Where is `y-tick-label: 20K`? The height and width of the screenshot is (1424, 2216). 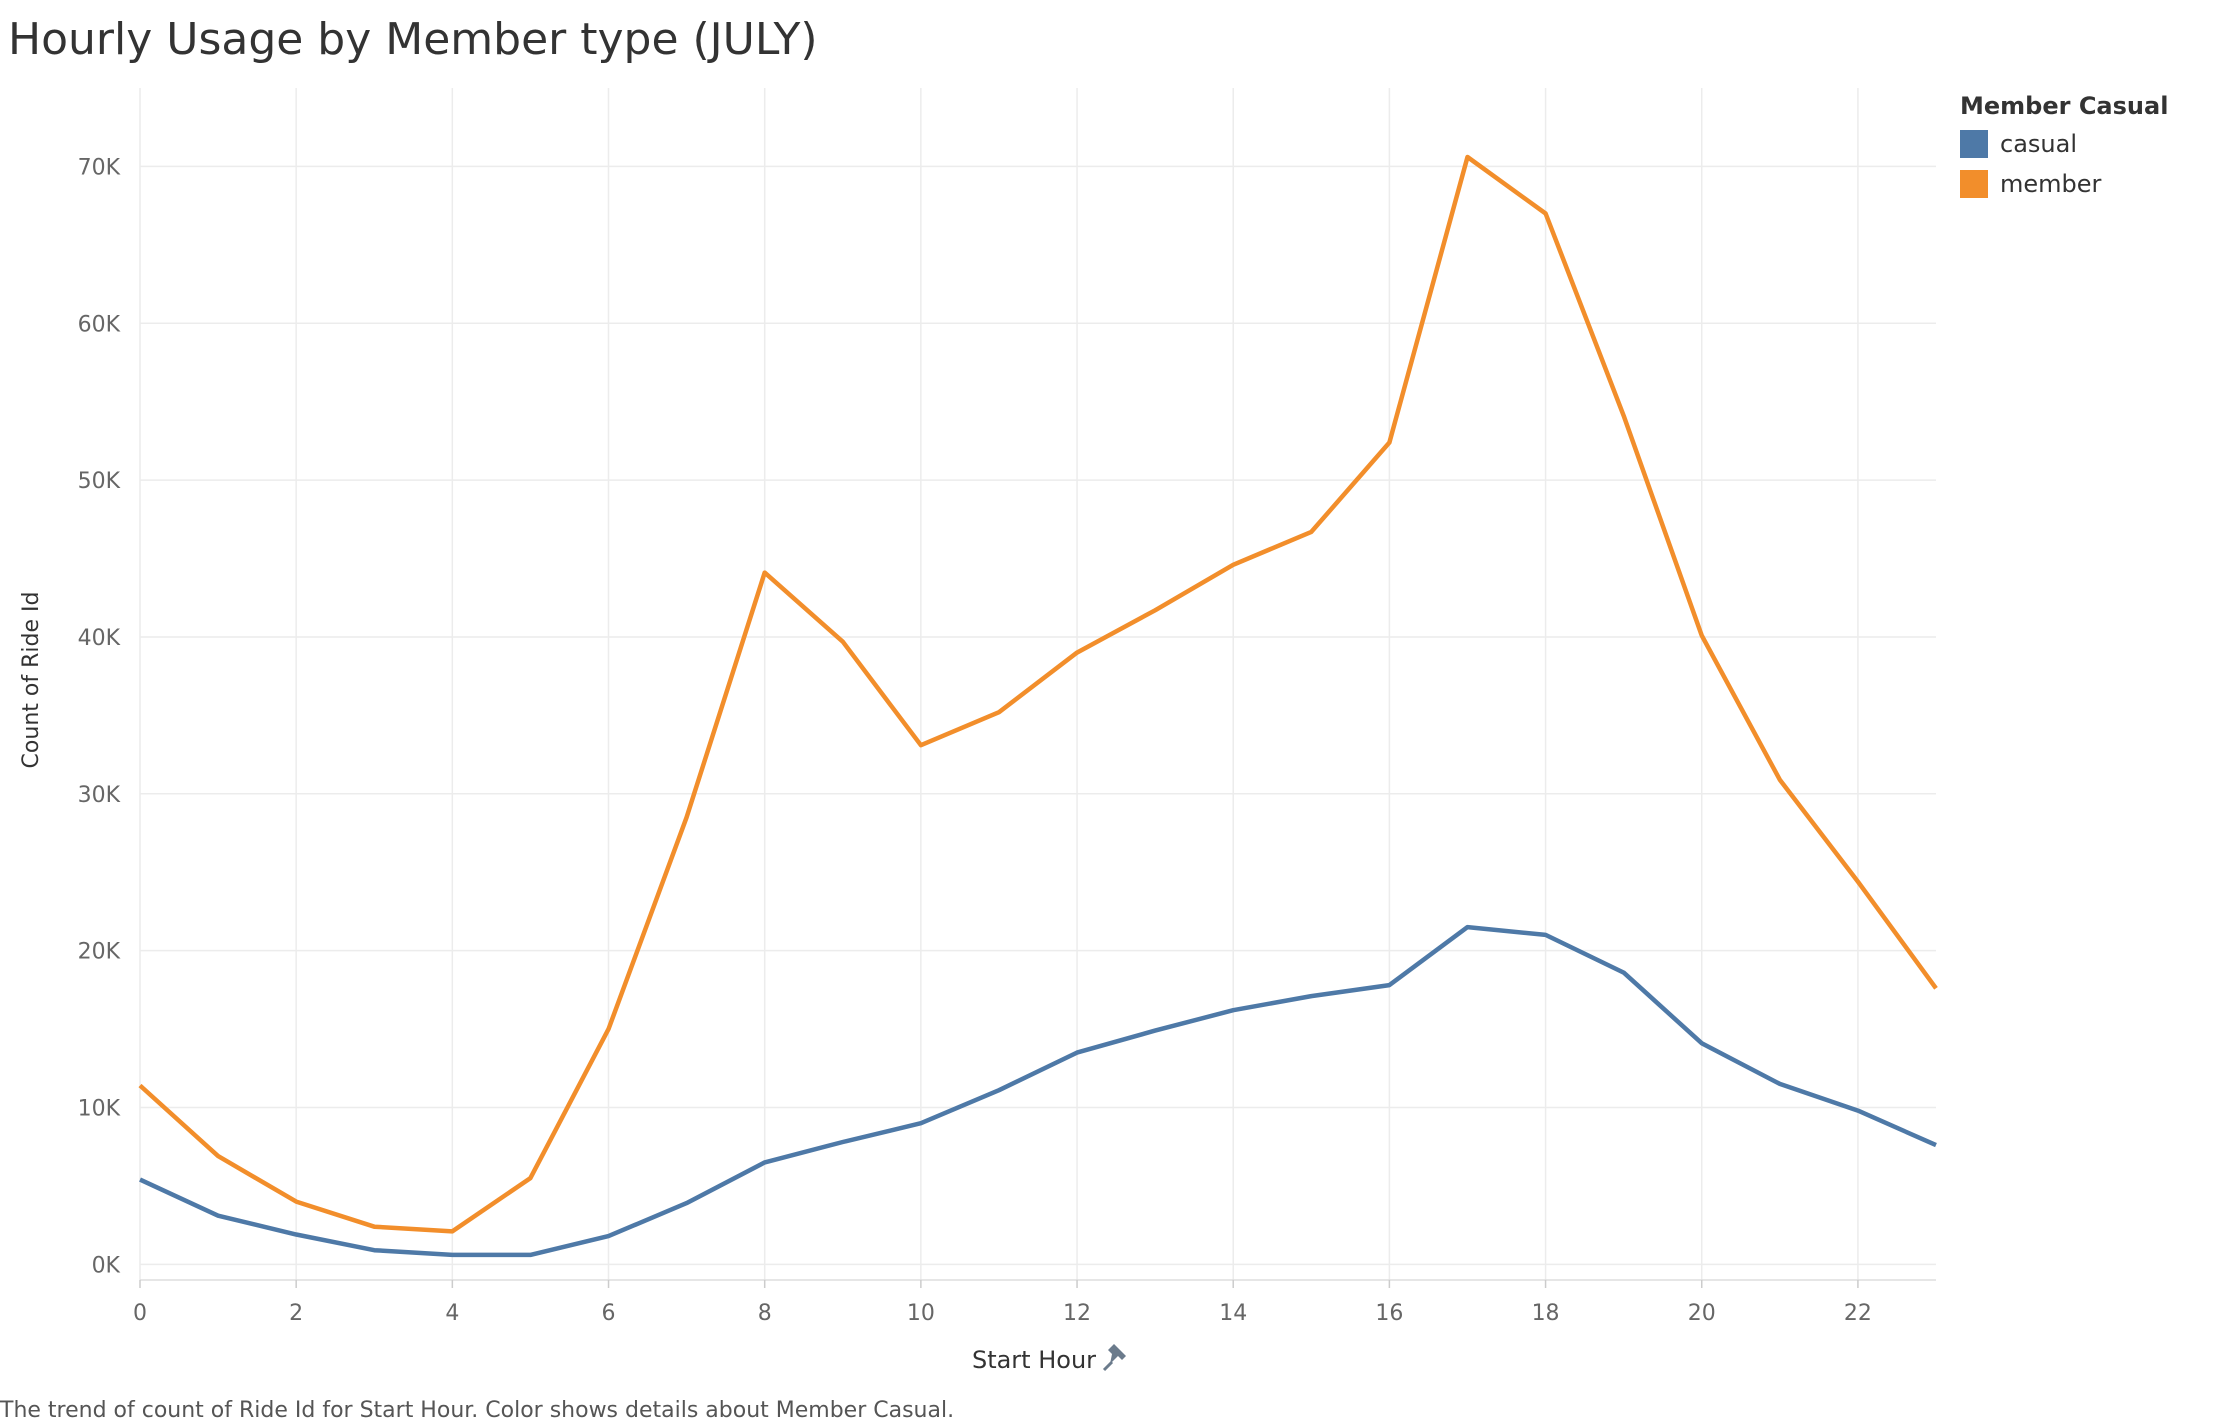
y-tick-label: 20K is located at coordinates (99, 952).